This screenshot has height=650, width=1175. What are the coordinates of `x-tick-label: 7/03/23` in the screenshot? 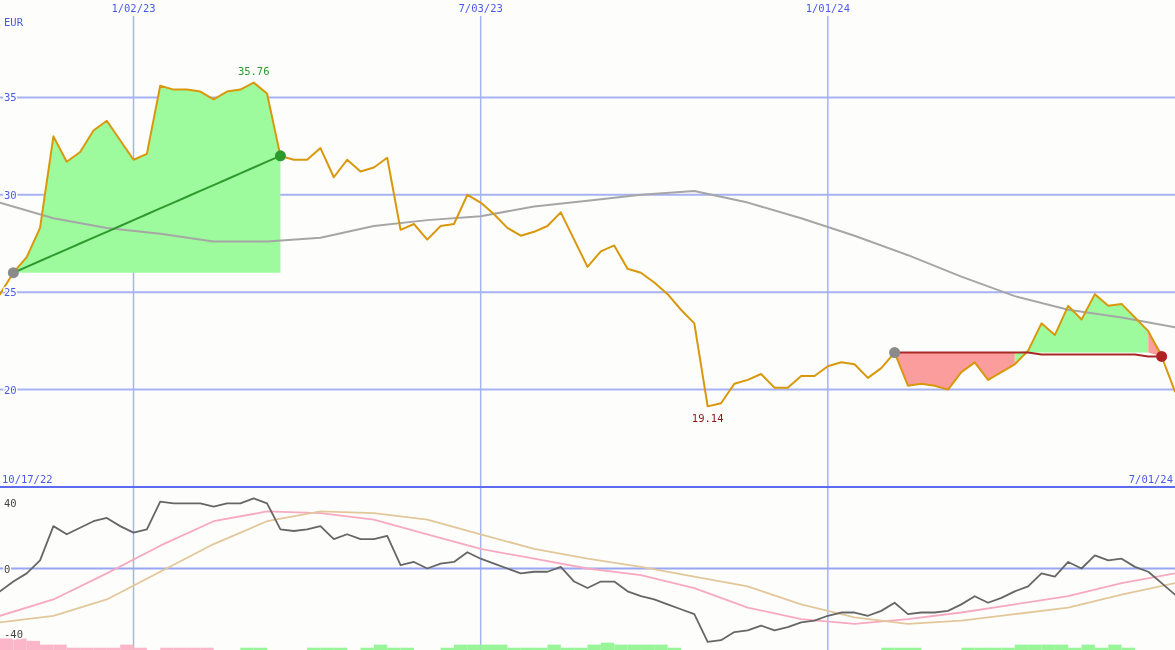 It's located at (480, 8).